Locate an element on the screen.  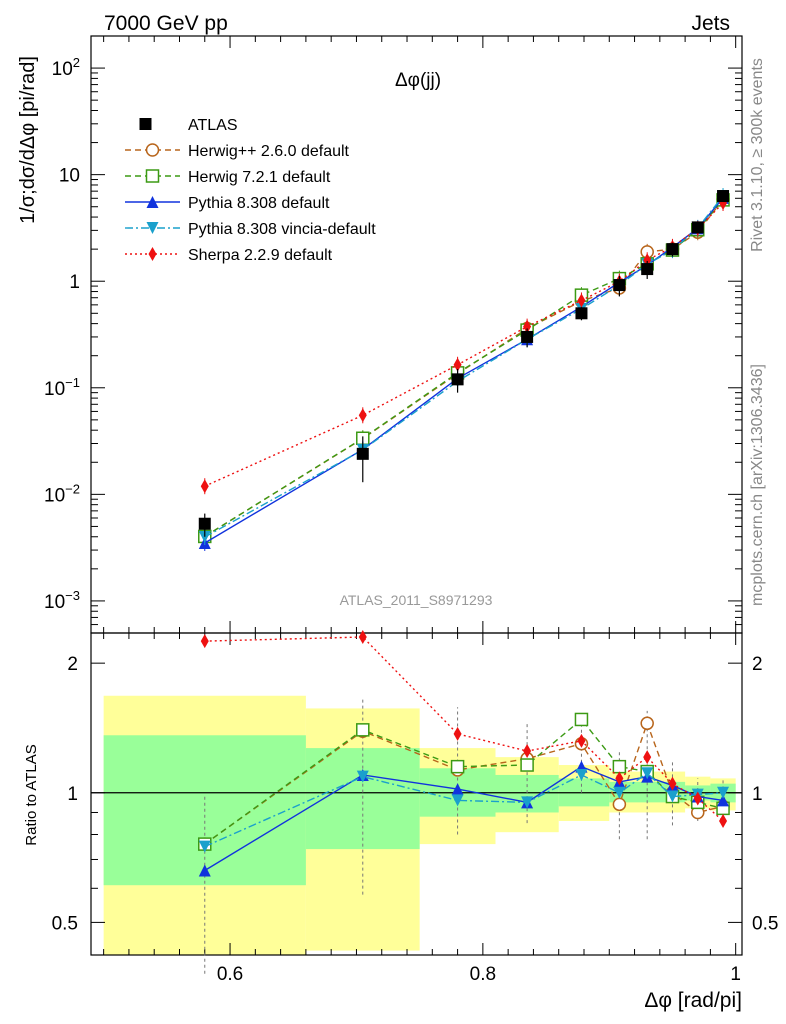
legend-item-vincia: Pythia 8.308 vincia-default is located at coordinates (250, 229).